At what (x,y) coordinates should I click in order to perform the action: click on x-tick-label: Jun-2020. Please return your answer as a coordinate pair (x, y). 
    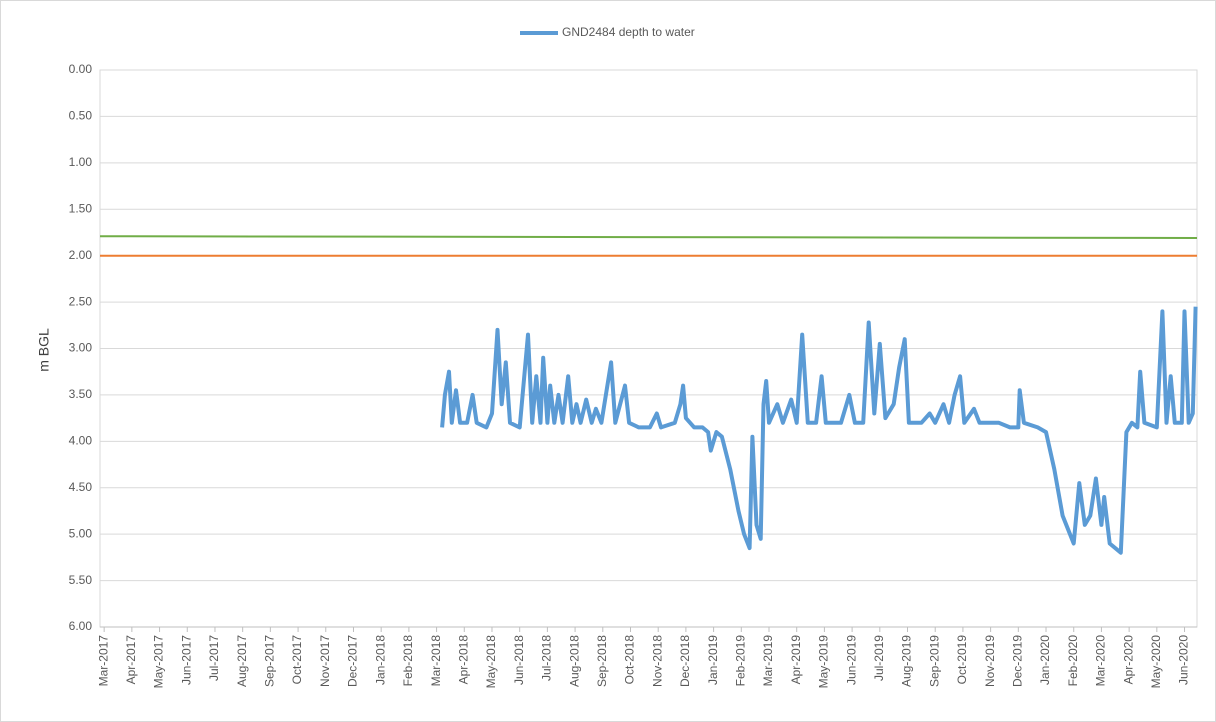
    Looking at the image, I should click on (1184, 660).